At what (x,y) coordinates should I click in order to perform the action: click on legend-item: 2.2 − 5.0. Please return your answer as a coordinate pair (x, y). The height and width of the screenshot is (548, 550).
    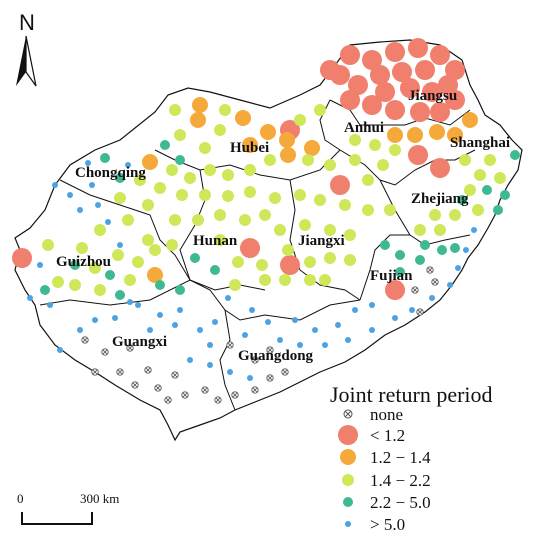
    Looking at the image, I should click on (387, 502).